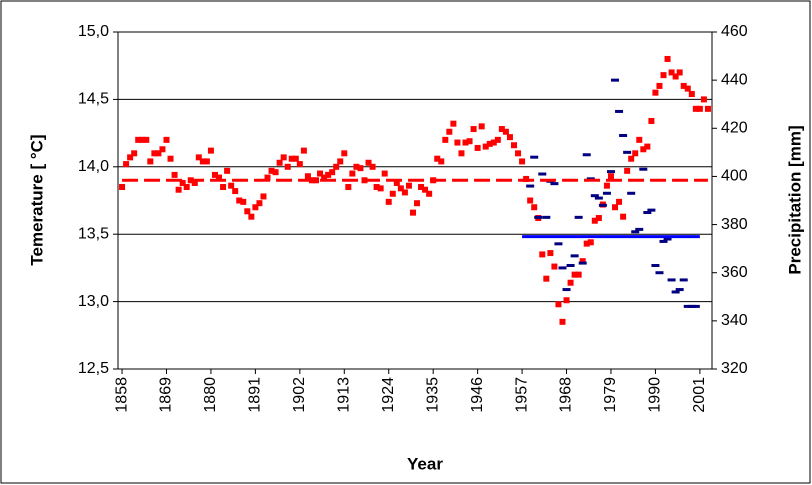 The height and width of the screenshot is (485, 812). Describe the element at coordinates (166, 395) in the screenshot. I see `x-tick-label: 1869` at that location.